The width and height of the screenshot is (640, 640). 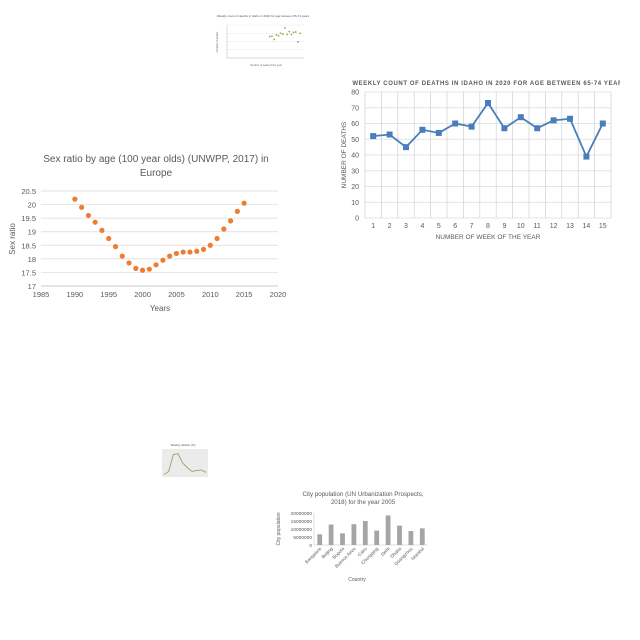 I want to click on x-tick-label: 2, so click(x=390, y=226).